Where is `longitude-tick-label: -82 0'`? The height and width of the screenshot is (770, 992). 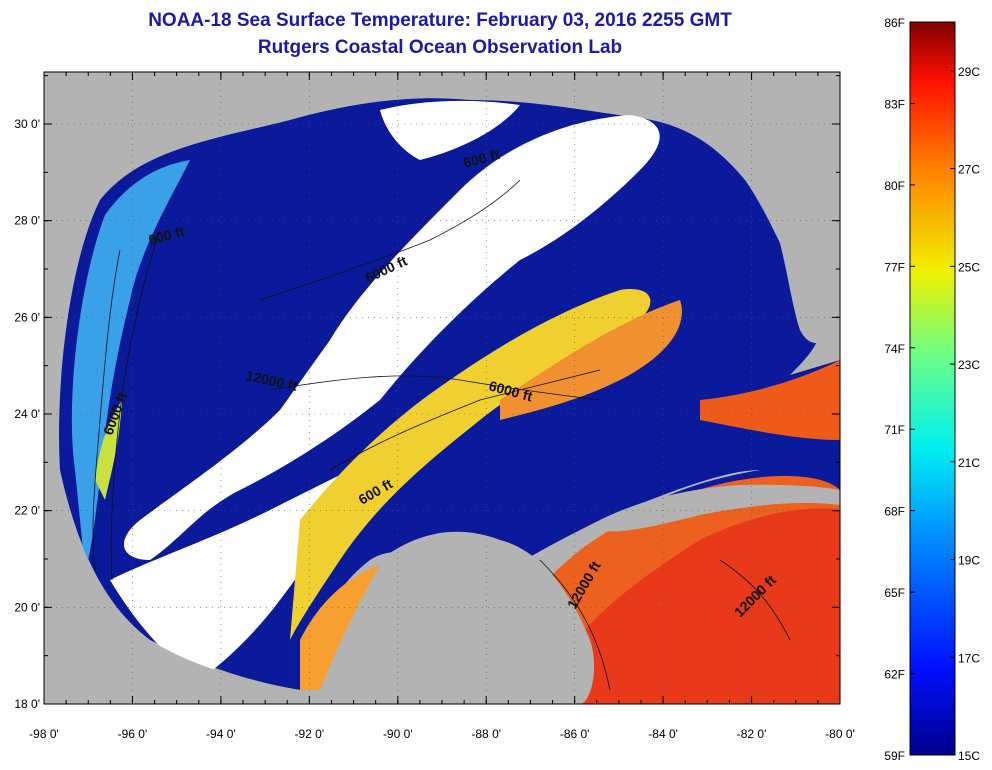
longitude-tick-label: -82 0' is located at coordinates (752, 734).